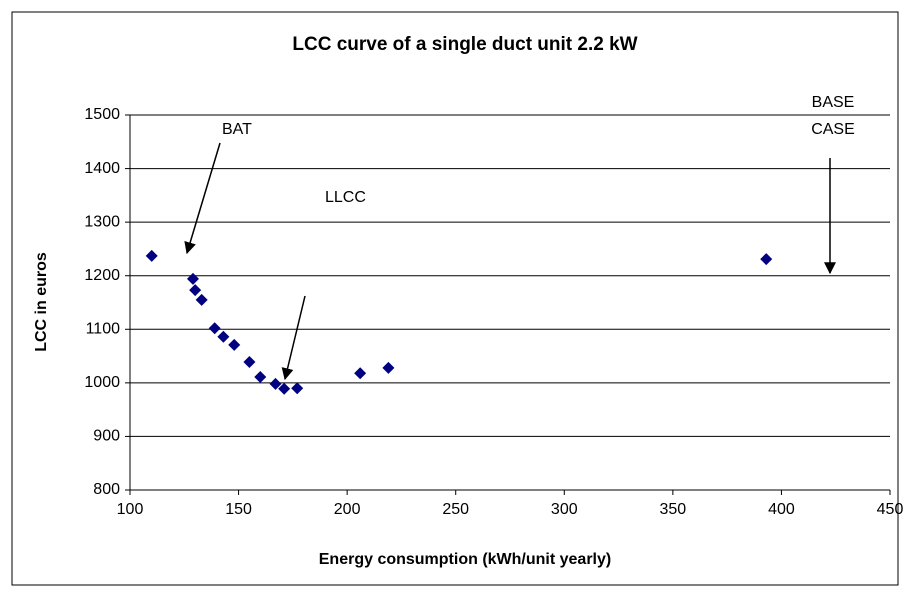 This screenshot has height=597, width=912. I want to click on y-tick-label: 1000, so click(102, 382).